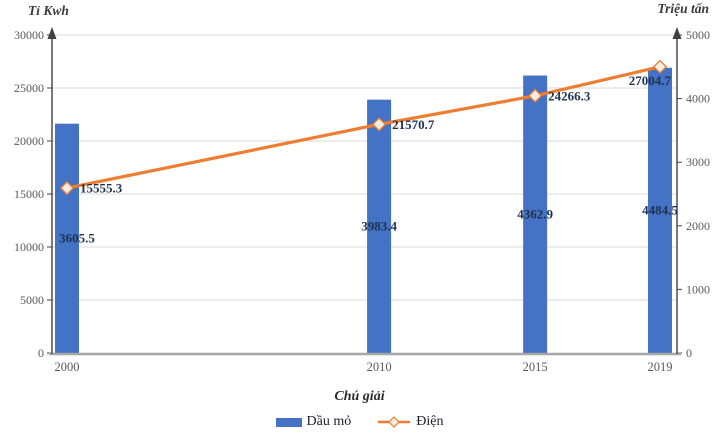 This screenshot has width=719, height=446. I want to click on diamond-marker-2000, so click(67, 188).